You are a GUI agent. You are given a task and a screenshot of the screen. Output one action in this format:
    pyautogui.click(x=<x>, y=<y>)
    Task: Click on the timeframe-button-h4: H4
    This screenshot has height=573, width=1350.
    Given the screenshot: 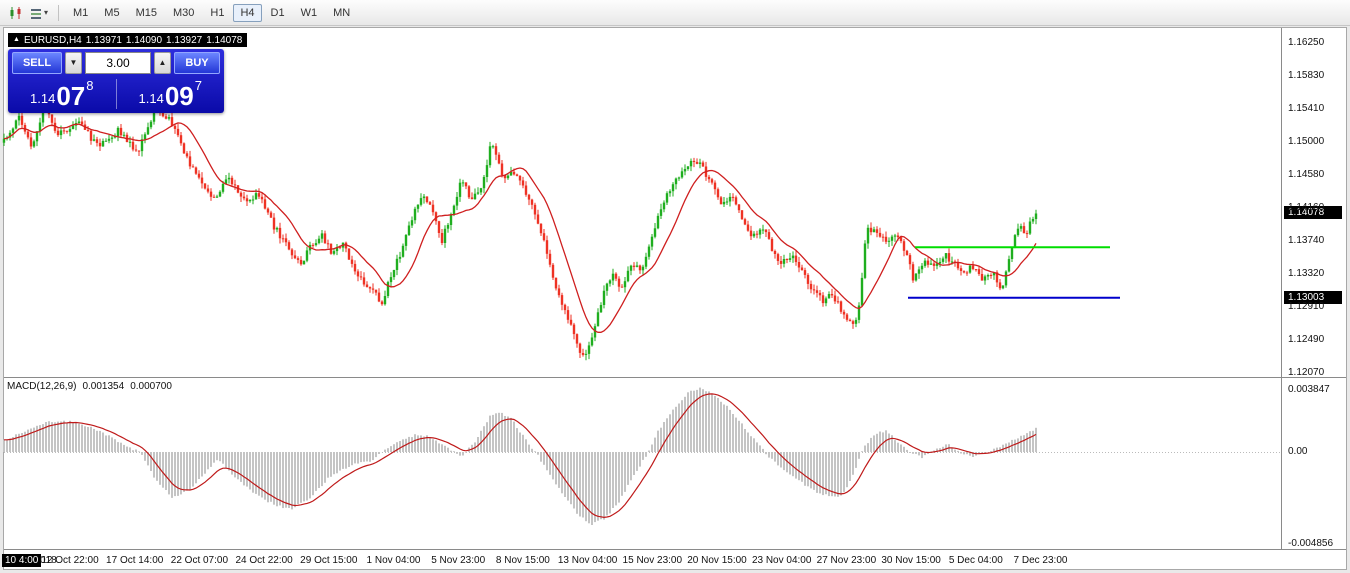 What is the action you would take?
    pyautogui.click(x=247, y=12)
    